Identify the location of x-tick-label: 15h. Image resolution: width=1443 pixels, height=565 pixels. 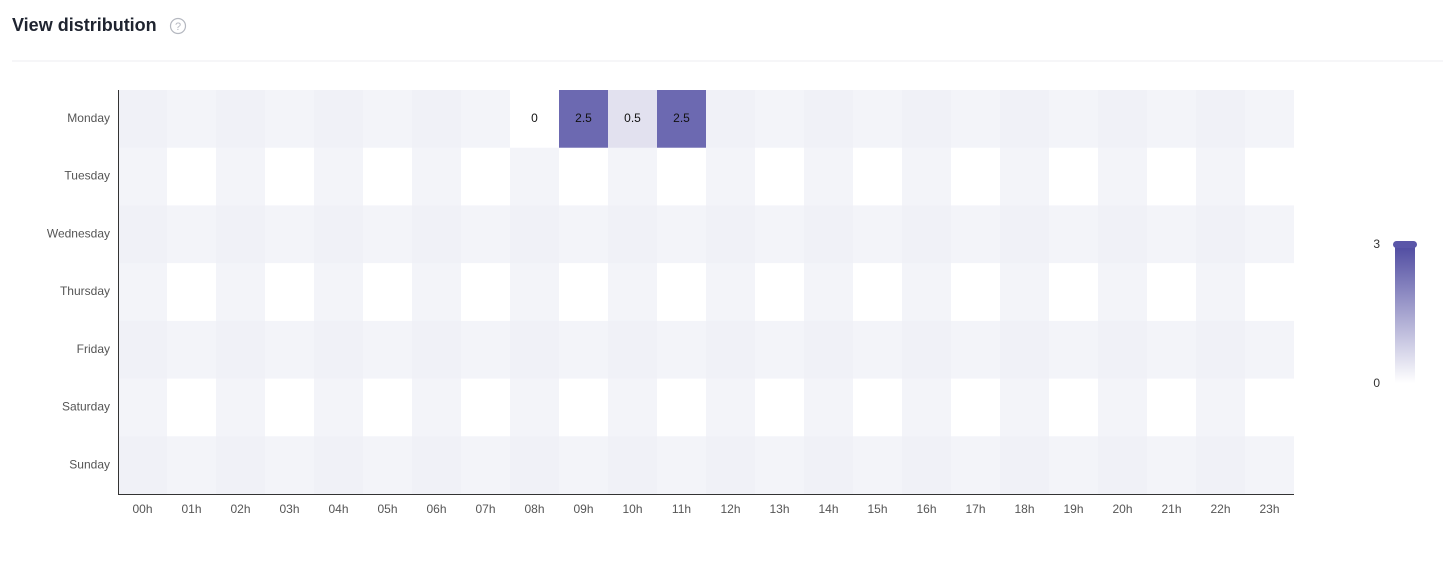
(877, 509).